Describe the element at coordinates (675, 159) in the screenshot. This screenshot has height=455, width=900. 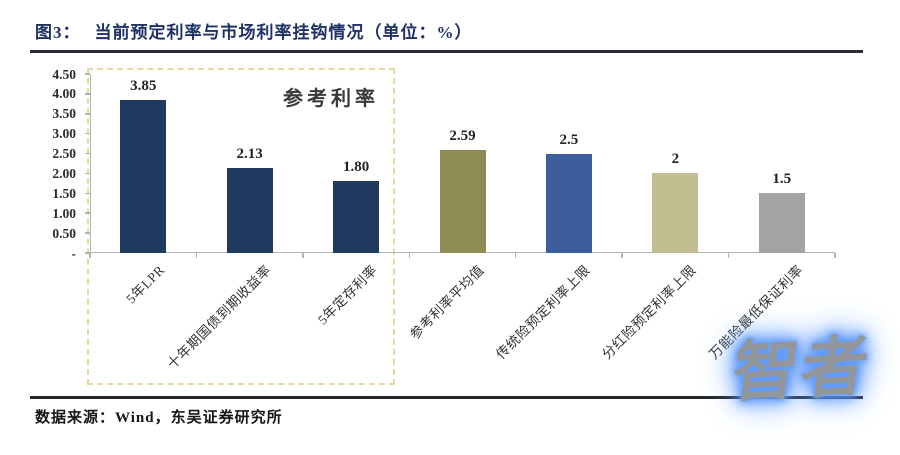
I see `bar-value-label: 2` at that location.